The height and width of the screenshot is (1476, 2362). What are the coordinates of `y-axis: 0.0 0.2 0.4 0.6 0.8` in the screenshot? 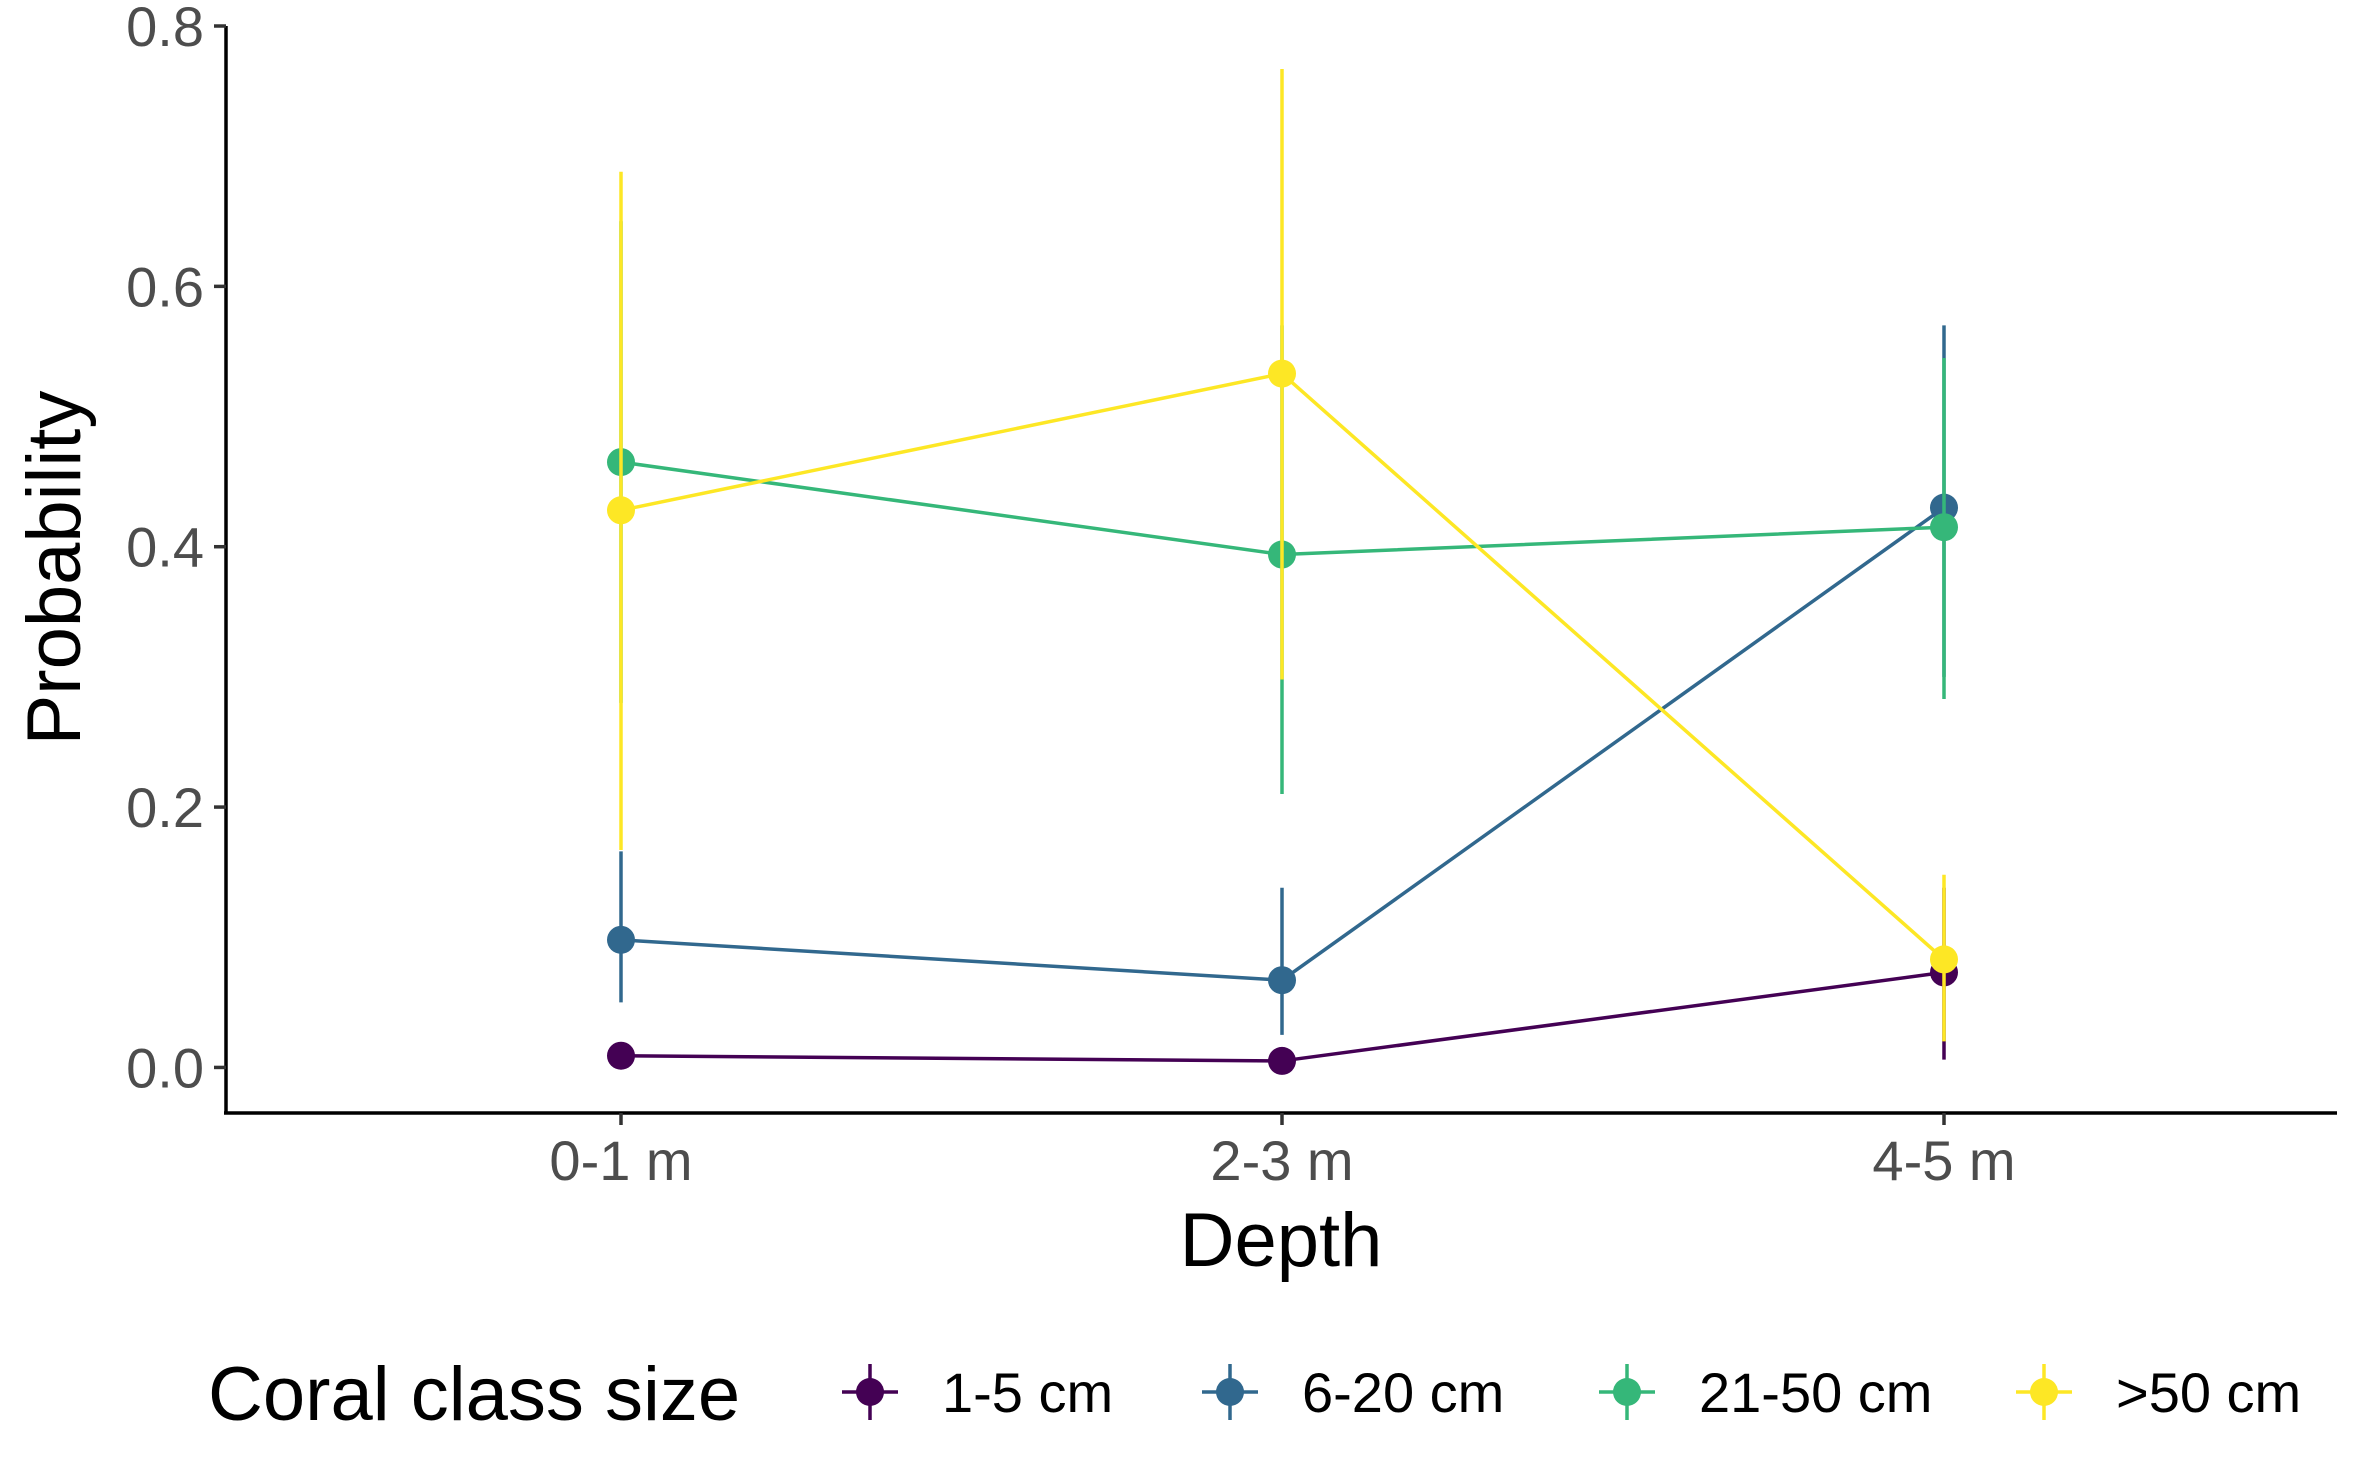 It's located at (176, 549).